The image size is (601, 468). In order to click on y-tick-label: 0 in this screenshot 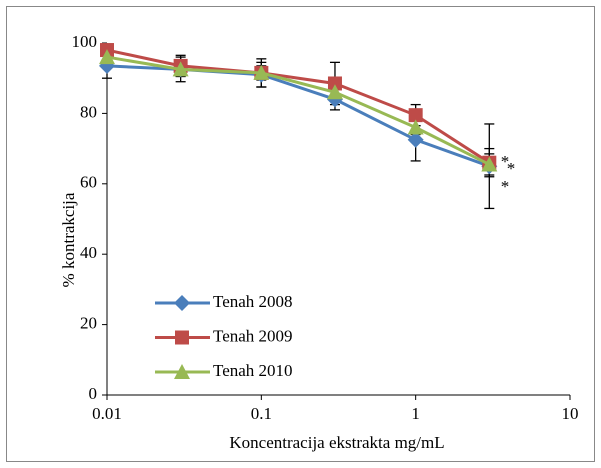, I will do `click(93, 393)`.